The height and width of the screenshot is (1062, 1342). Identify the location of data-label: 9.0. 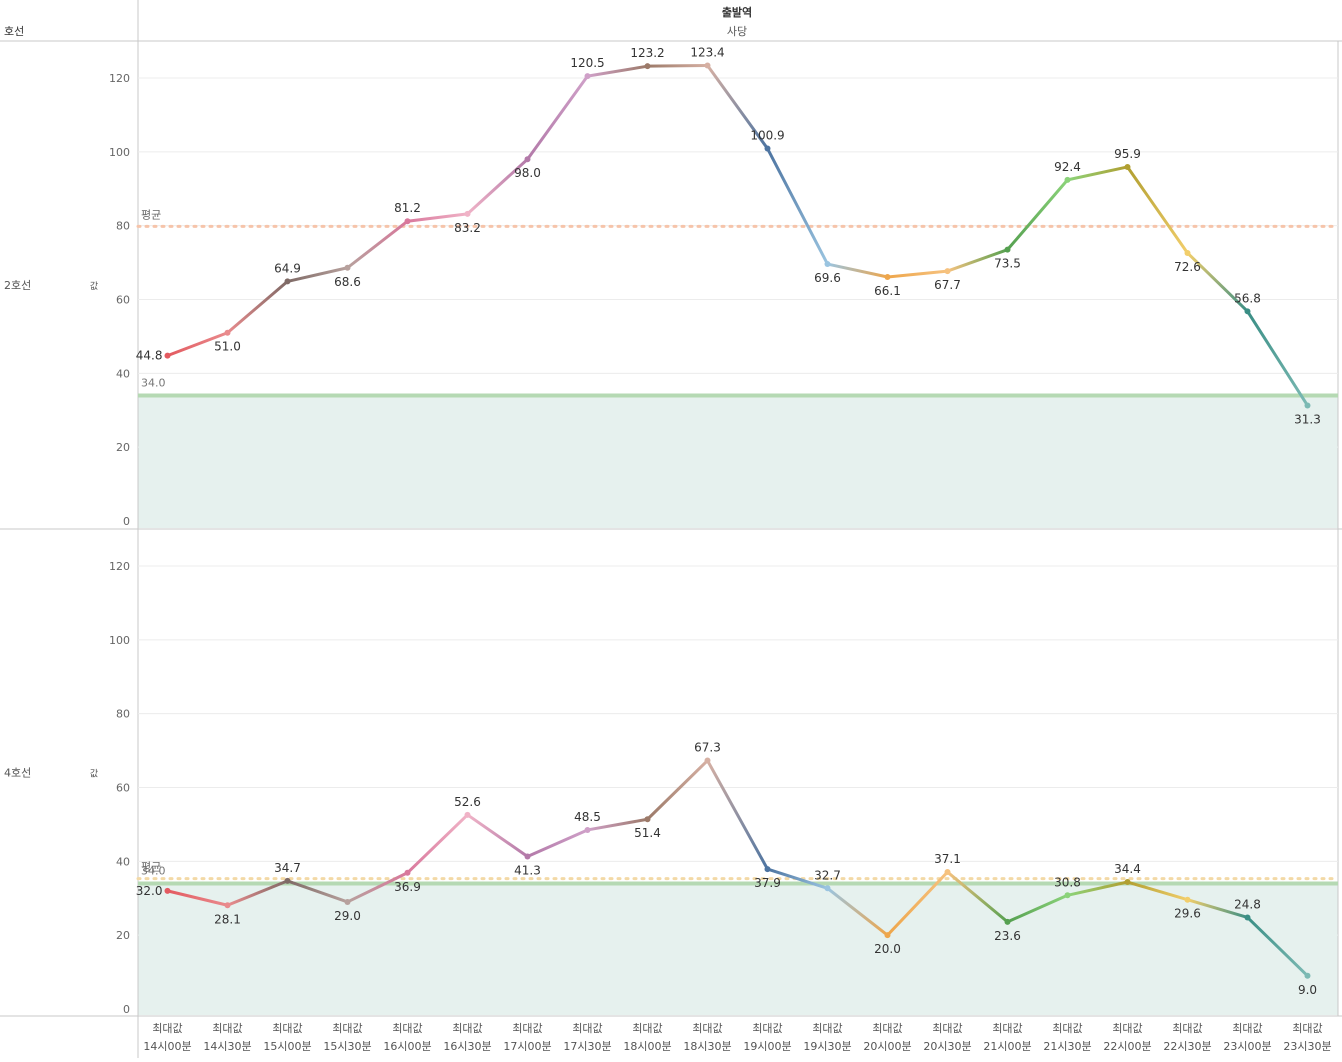
(1307, 990).